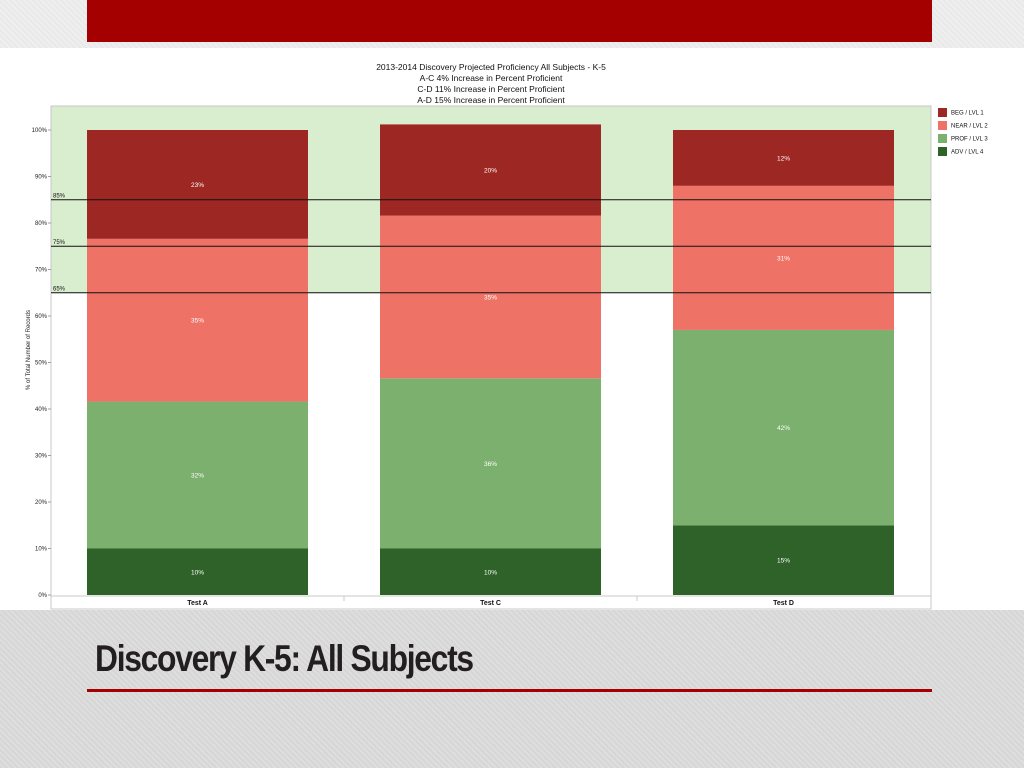 This screenshot has width=1024, height=768. What do you see at coordinates (41, 503) in the screenshot?
I see `y-tick-label: 20%` at bounding box center [41, 503].